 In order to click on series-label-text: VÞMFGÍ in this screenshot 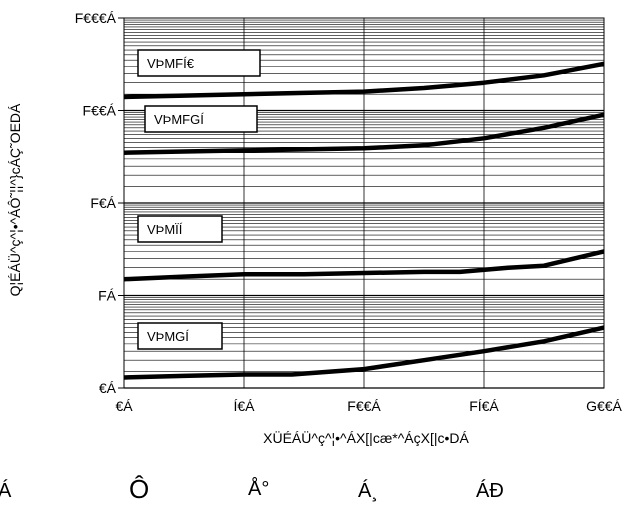, I will do `click(179, 119)`.